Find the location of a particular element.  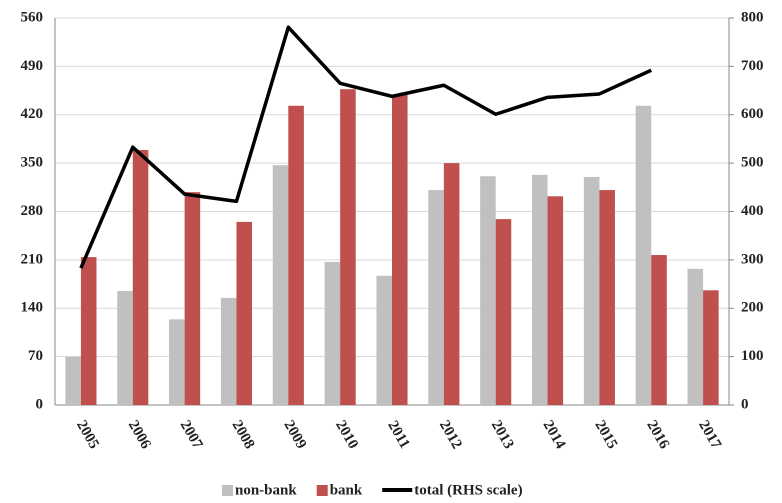

y-tick-label: 0 is located at coordinates (40, 404).